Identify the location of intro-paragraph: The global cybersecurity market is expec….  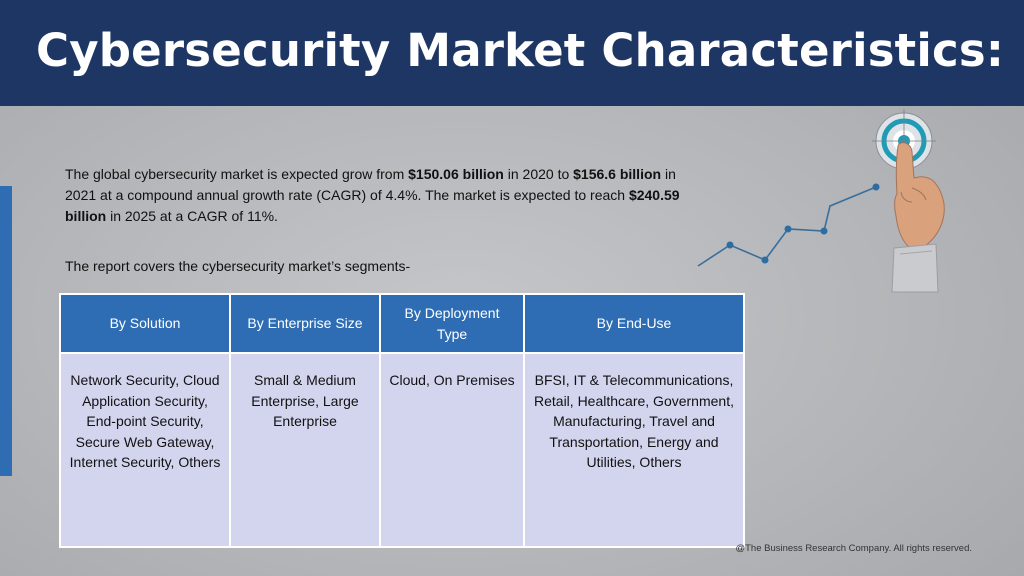
(385, 195).